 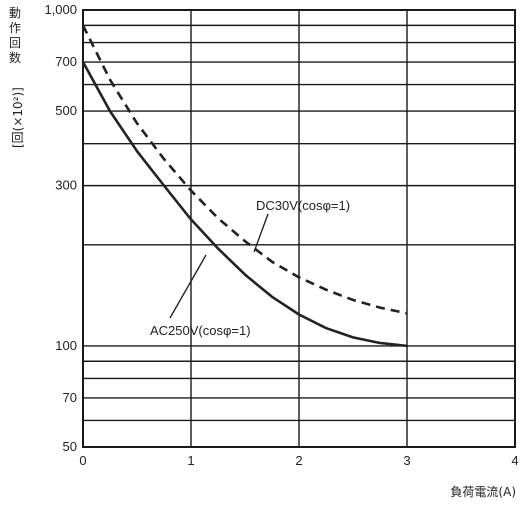 I want to click on ac250v-leader, so click(x=188, y=286).